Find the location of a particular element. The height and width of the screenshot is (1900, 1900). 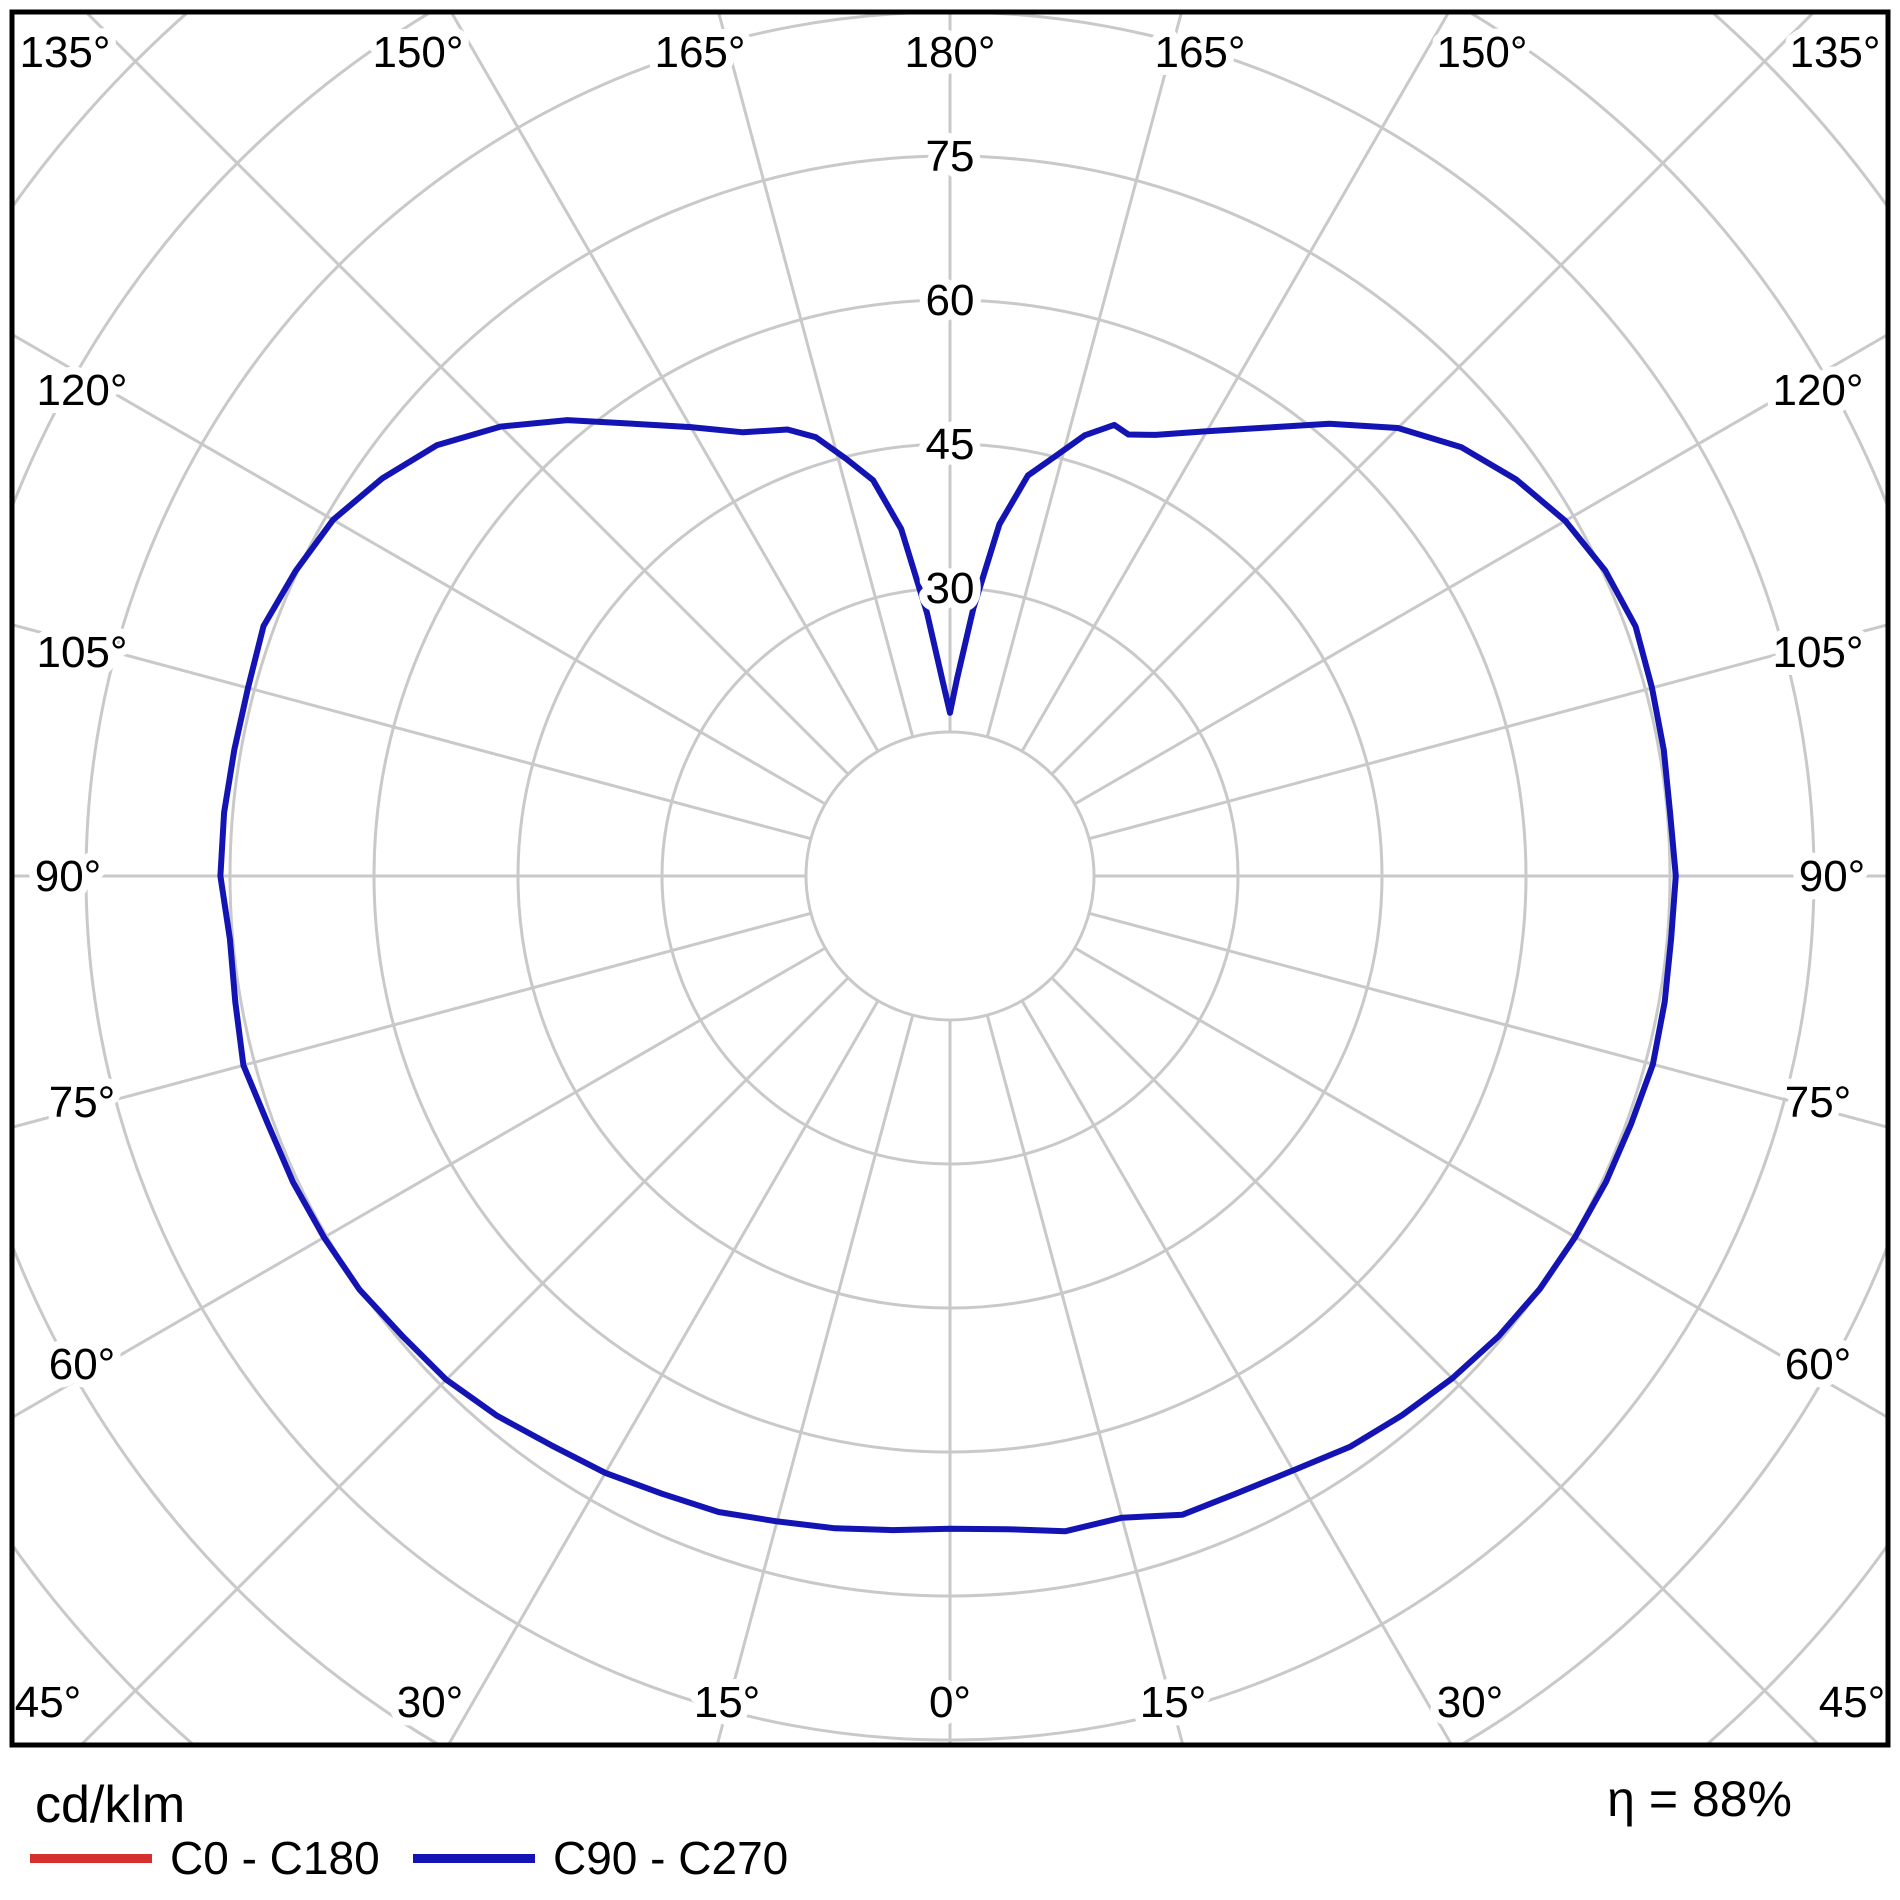

legend-swatch-red-line is located at coordinates (91, 1858).